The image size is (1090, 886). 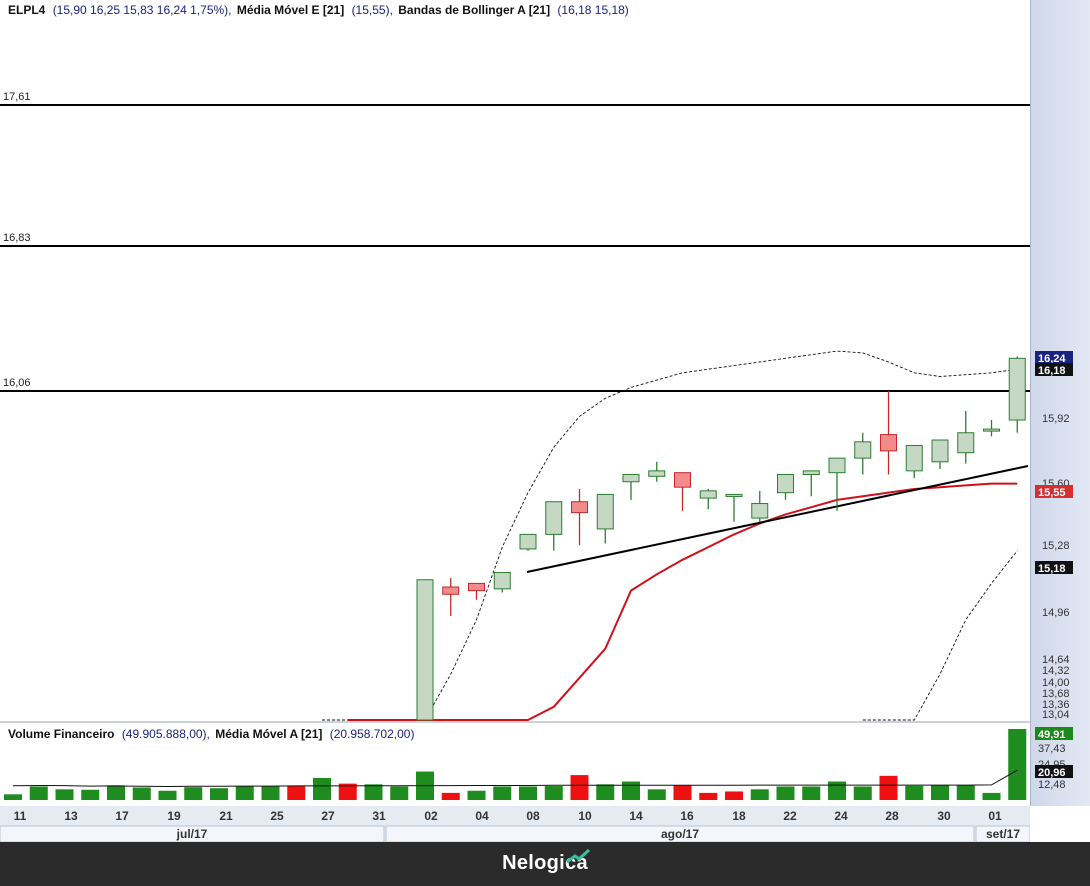 I want to click on price-tick-label: 15,28, so click(x=1056, y=546).